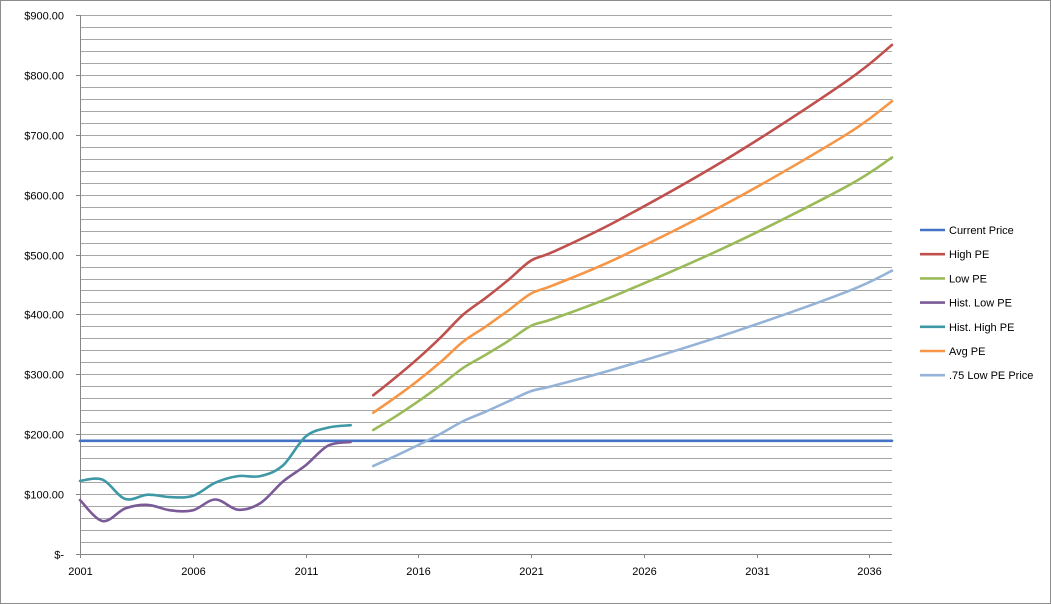 The image size is (1051, 604). Describe the element at coordinates (981, 328) in the screenshot. I see `legend-label-hist-high-pe: Hist. High PE` at that location.